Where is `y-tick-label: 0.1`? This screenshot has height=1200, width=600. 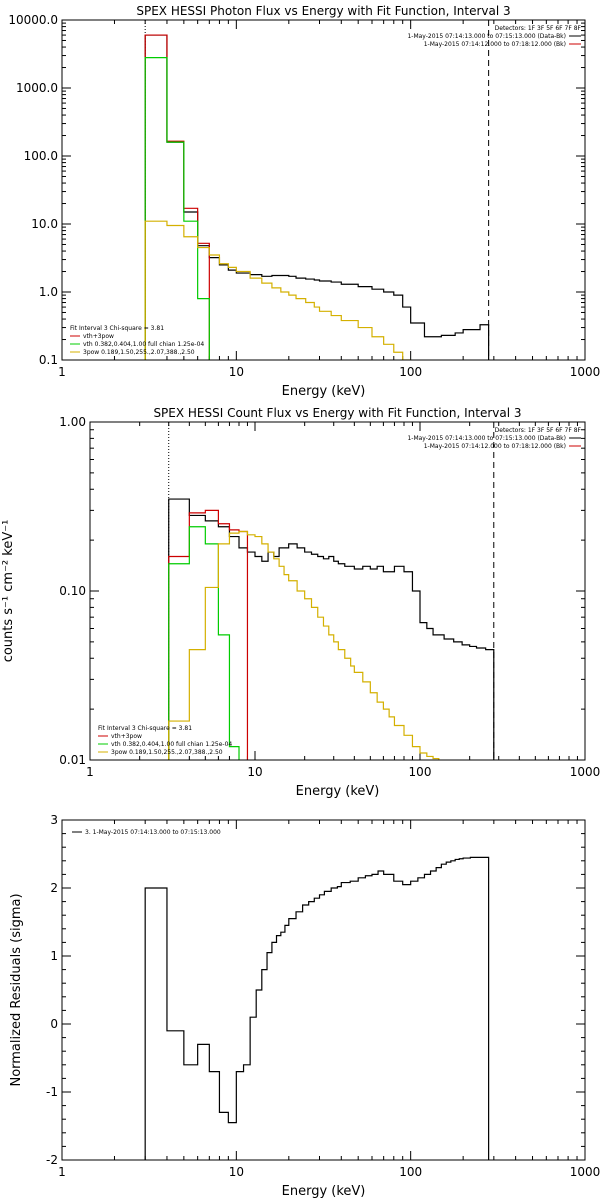
y-tick-label: 0.1 is located at coordinates (48, 360).